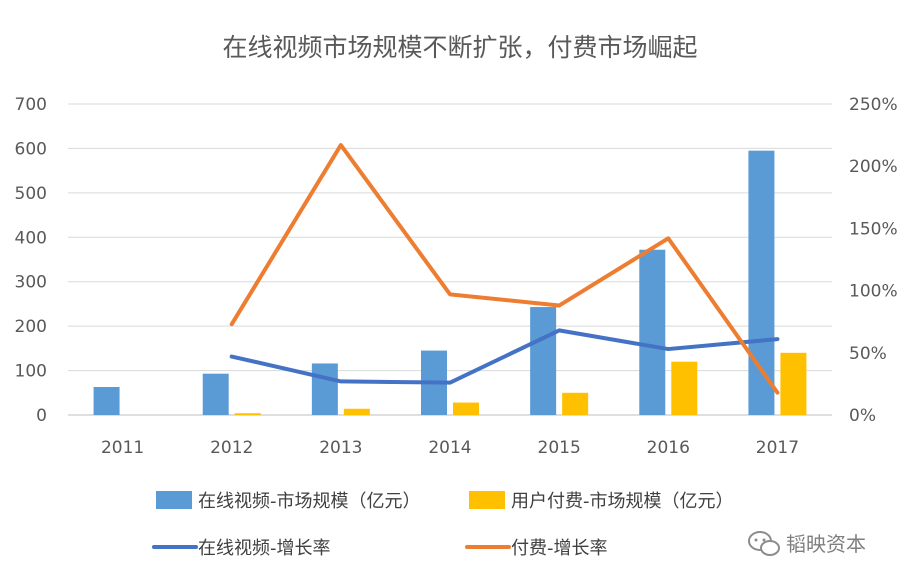 The height and width of the screenshot is (582, 921). I want to click on y-left-tick-label: 700, so click(31, 105).